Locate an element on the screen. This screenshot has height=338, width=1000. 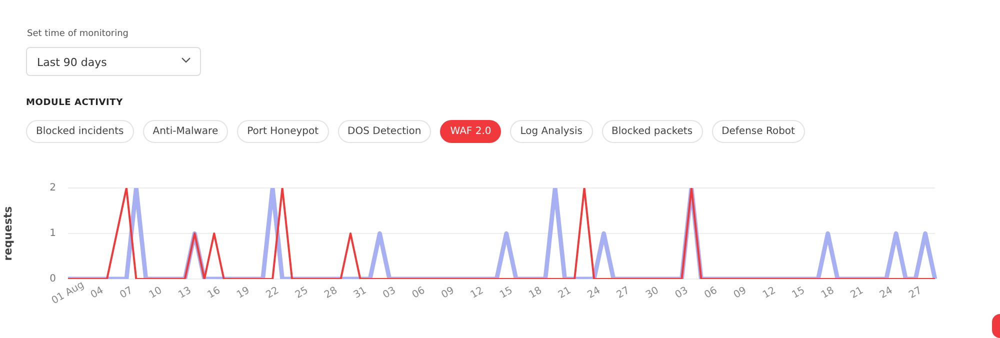
y-tick-label: 2 is located at coordinates (53, 188).